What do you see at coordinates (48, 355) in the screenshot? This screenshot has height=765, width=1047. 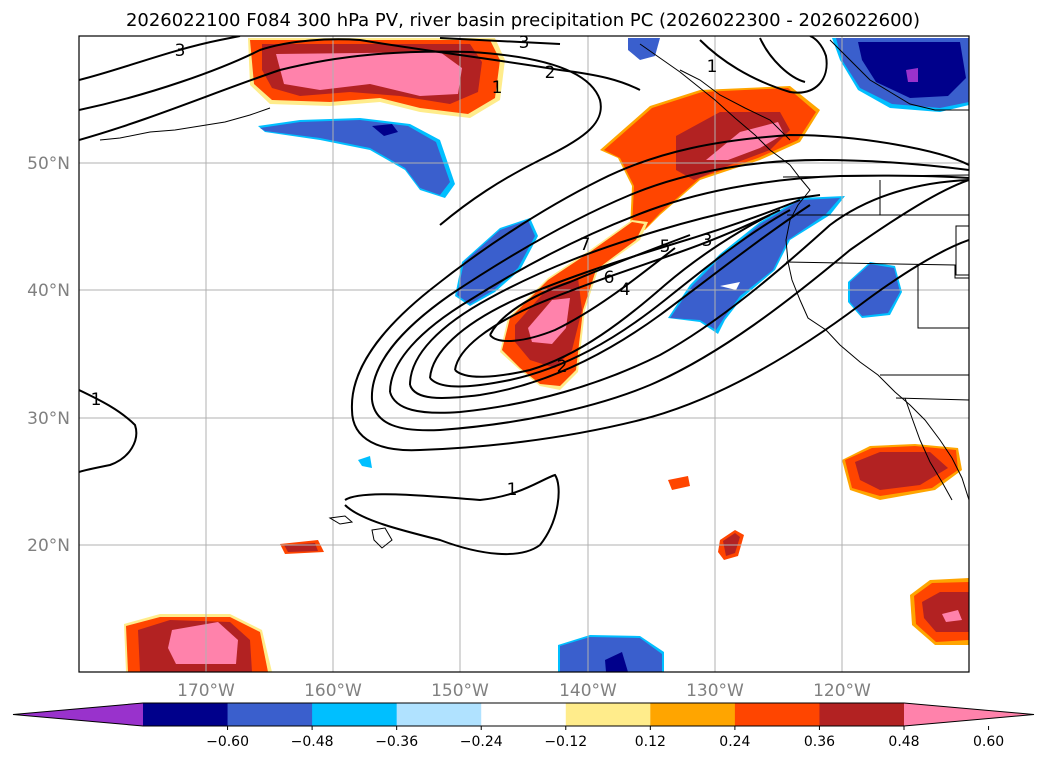 I see `latitude-labels: 50°N 40°N 30°N 20°N` at bounding box center [48, 355].